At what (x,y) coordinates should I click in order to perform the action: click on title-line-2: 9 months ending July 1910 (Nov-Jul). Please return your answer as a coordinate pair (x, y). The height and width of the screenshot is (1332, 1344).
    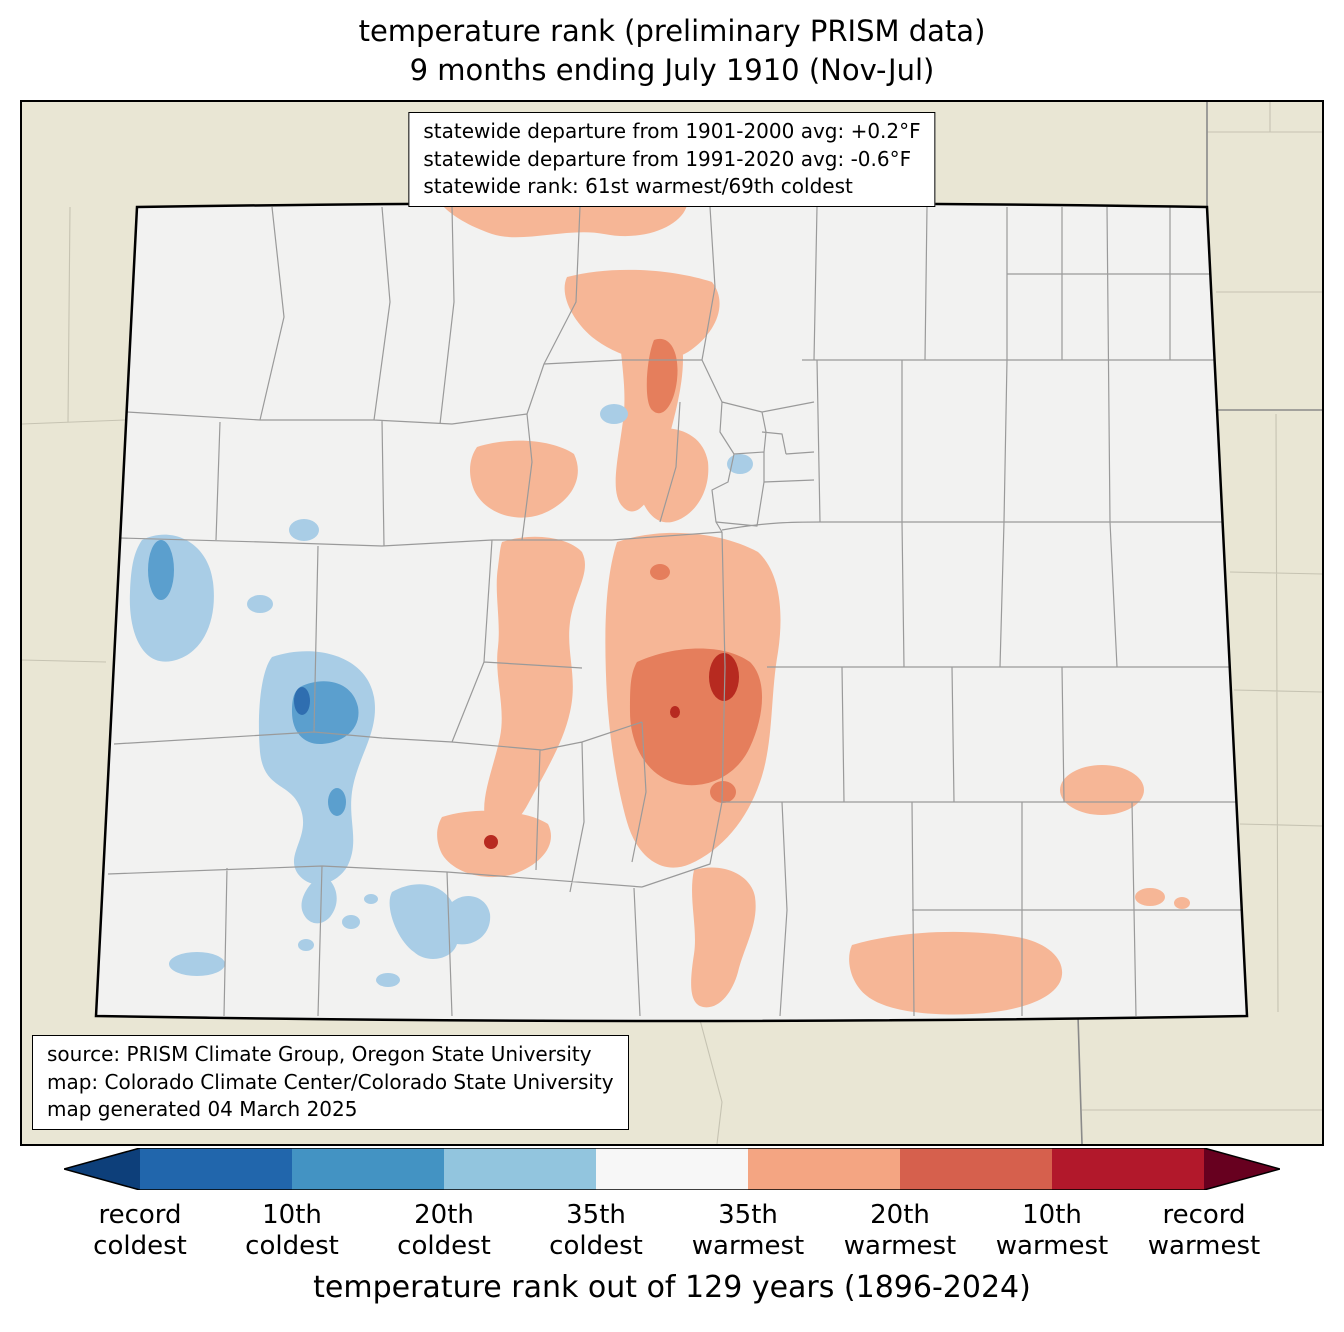
    Looking at the image, I should click on (672, 69).